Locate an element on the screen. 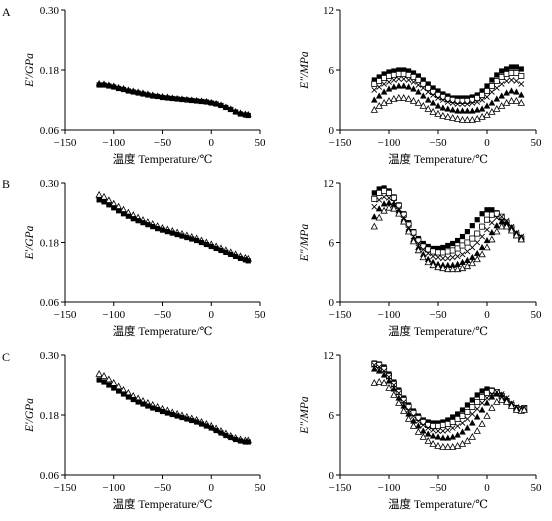  x-tick-label: −150 is located at coordinates (340, 488).